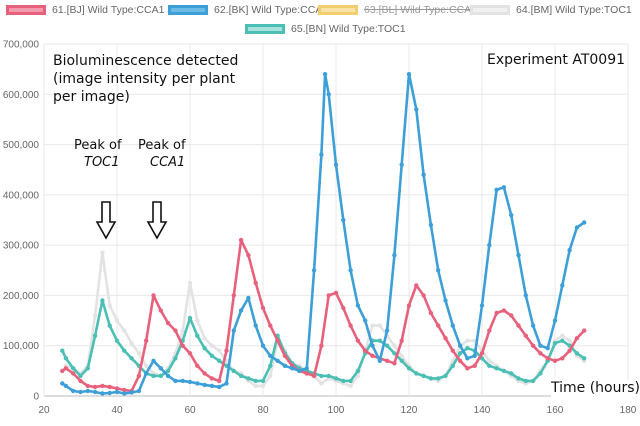  I want to click on legend-item-1: 61.[BJ] Wild Type:CCA1, so click(85, 10).